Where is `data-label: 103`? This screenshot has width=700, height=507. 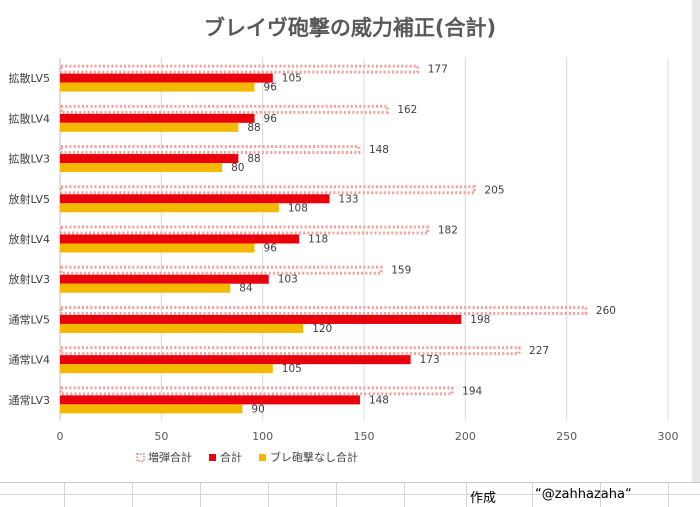
data-label: 103 is located at coordinates (288, 280).